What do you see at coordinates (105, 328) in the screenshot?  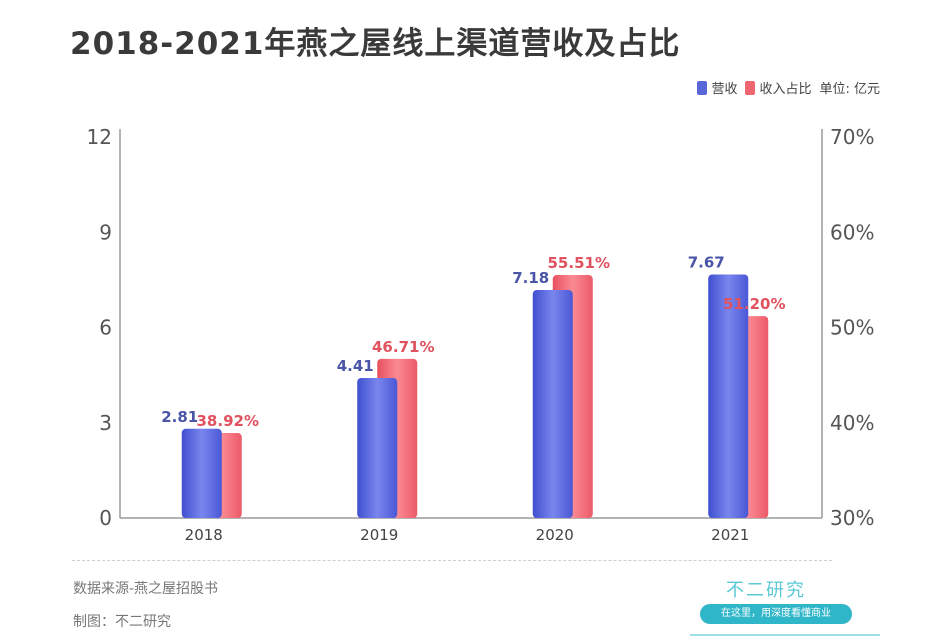 I see `left-tick-label: 6` at bounding box center [105, 328].